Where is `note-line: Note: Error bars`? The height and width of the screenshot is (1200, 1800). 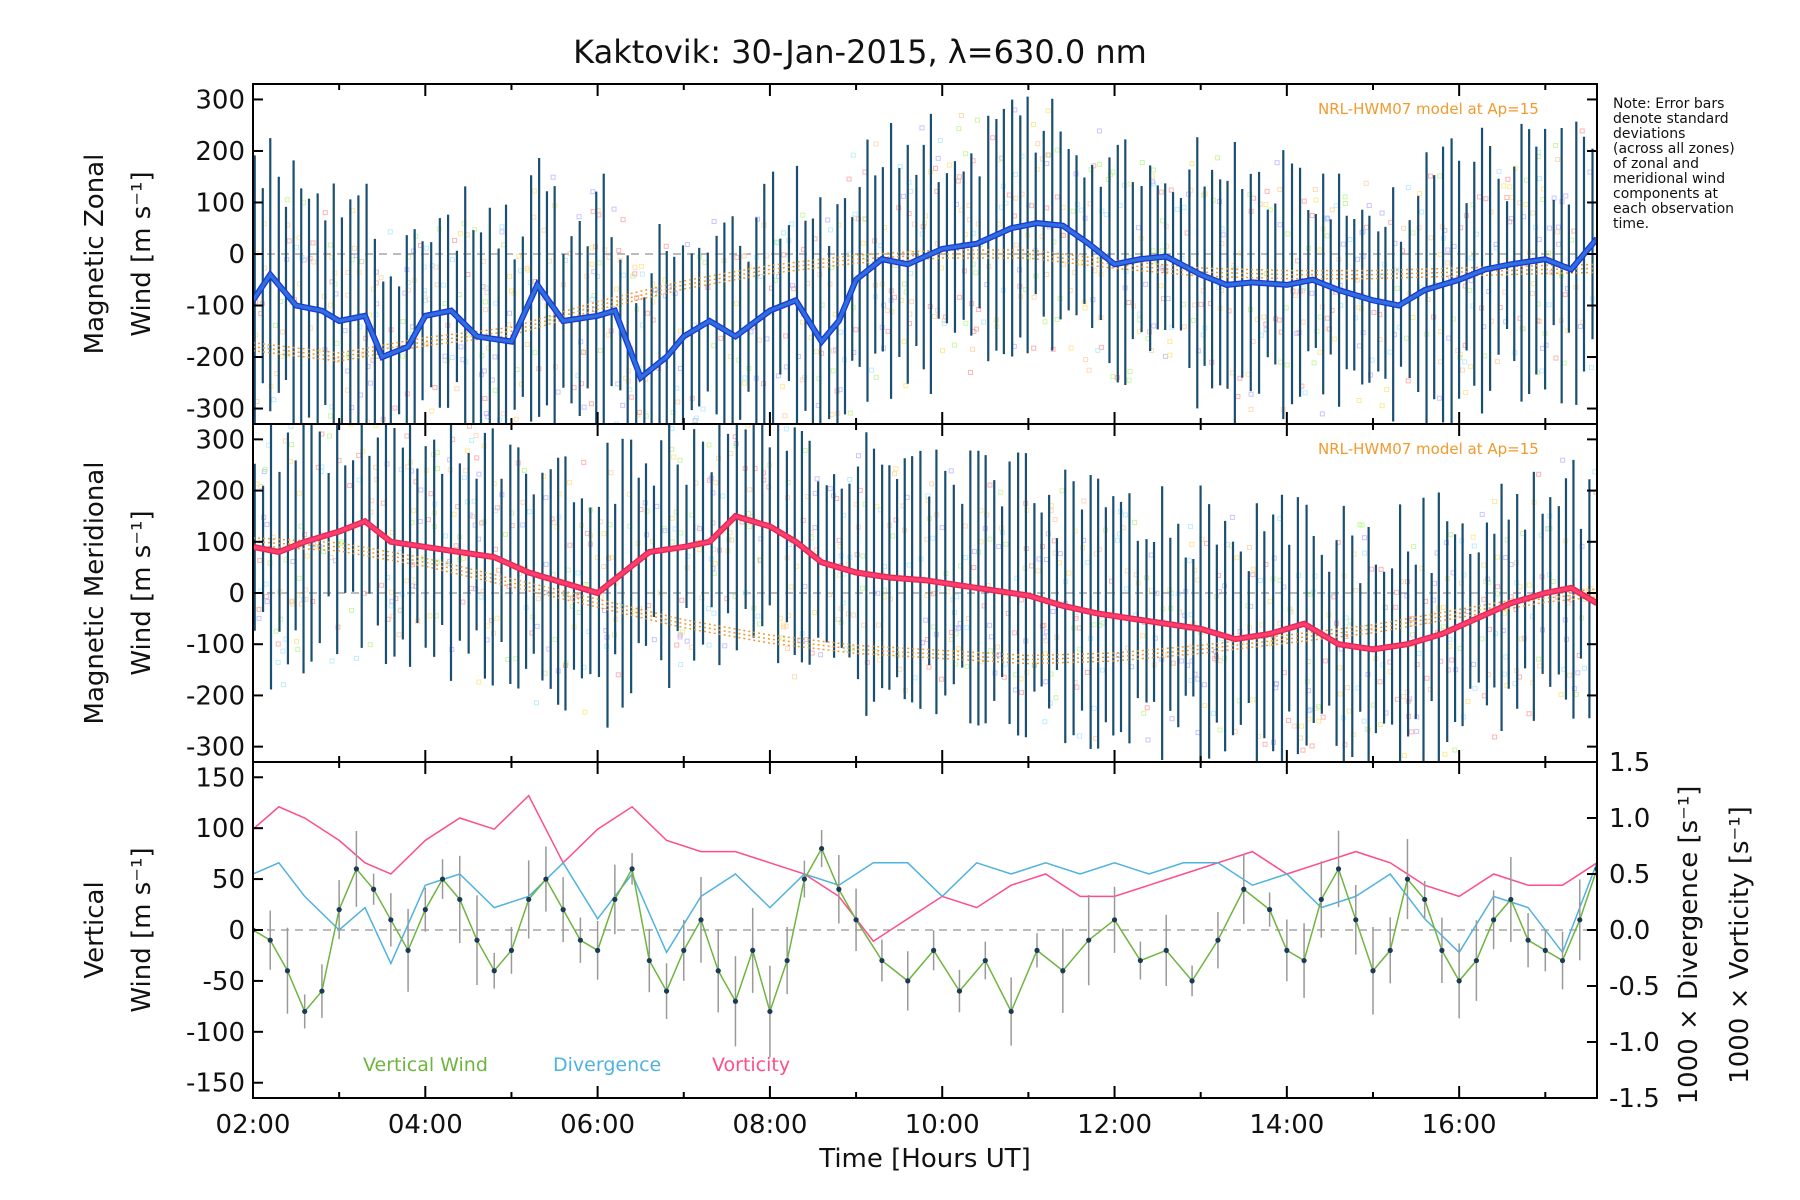 note-line: Note: Error bars is located at coordinates (1668, 104).